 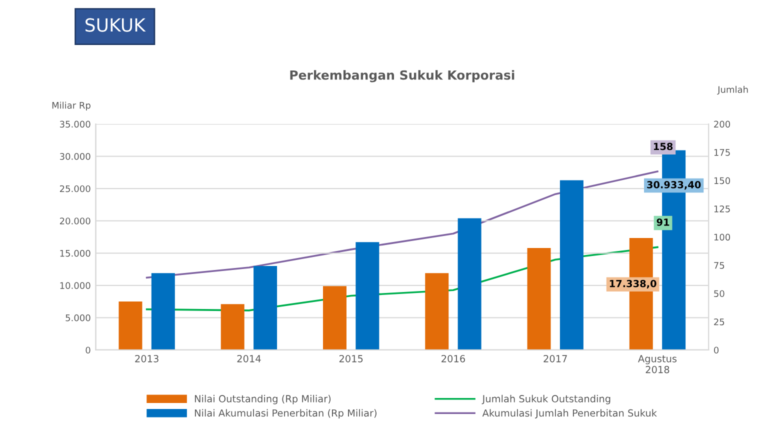 What do you see at coordinates (75, 124) in the screenshot?
I see `y-tick-label: 35.000` at bounding box center [75, 124].